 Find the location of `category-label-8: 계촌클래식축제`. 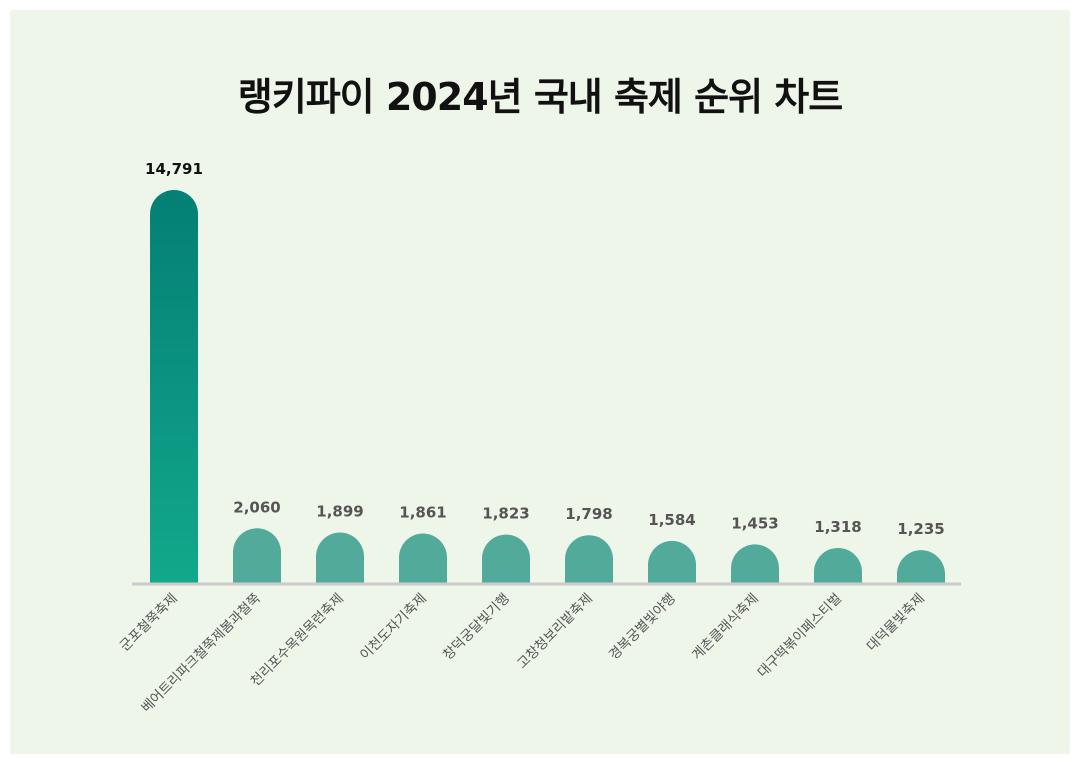

category-label-8: 계촌클래식축제 is located at coordinates (725, 627).